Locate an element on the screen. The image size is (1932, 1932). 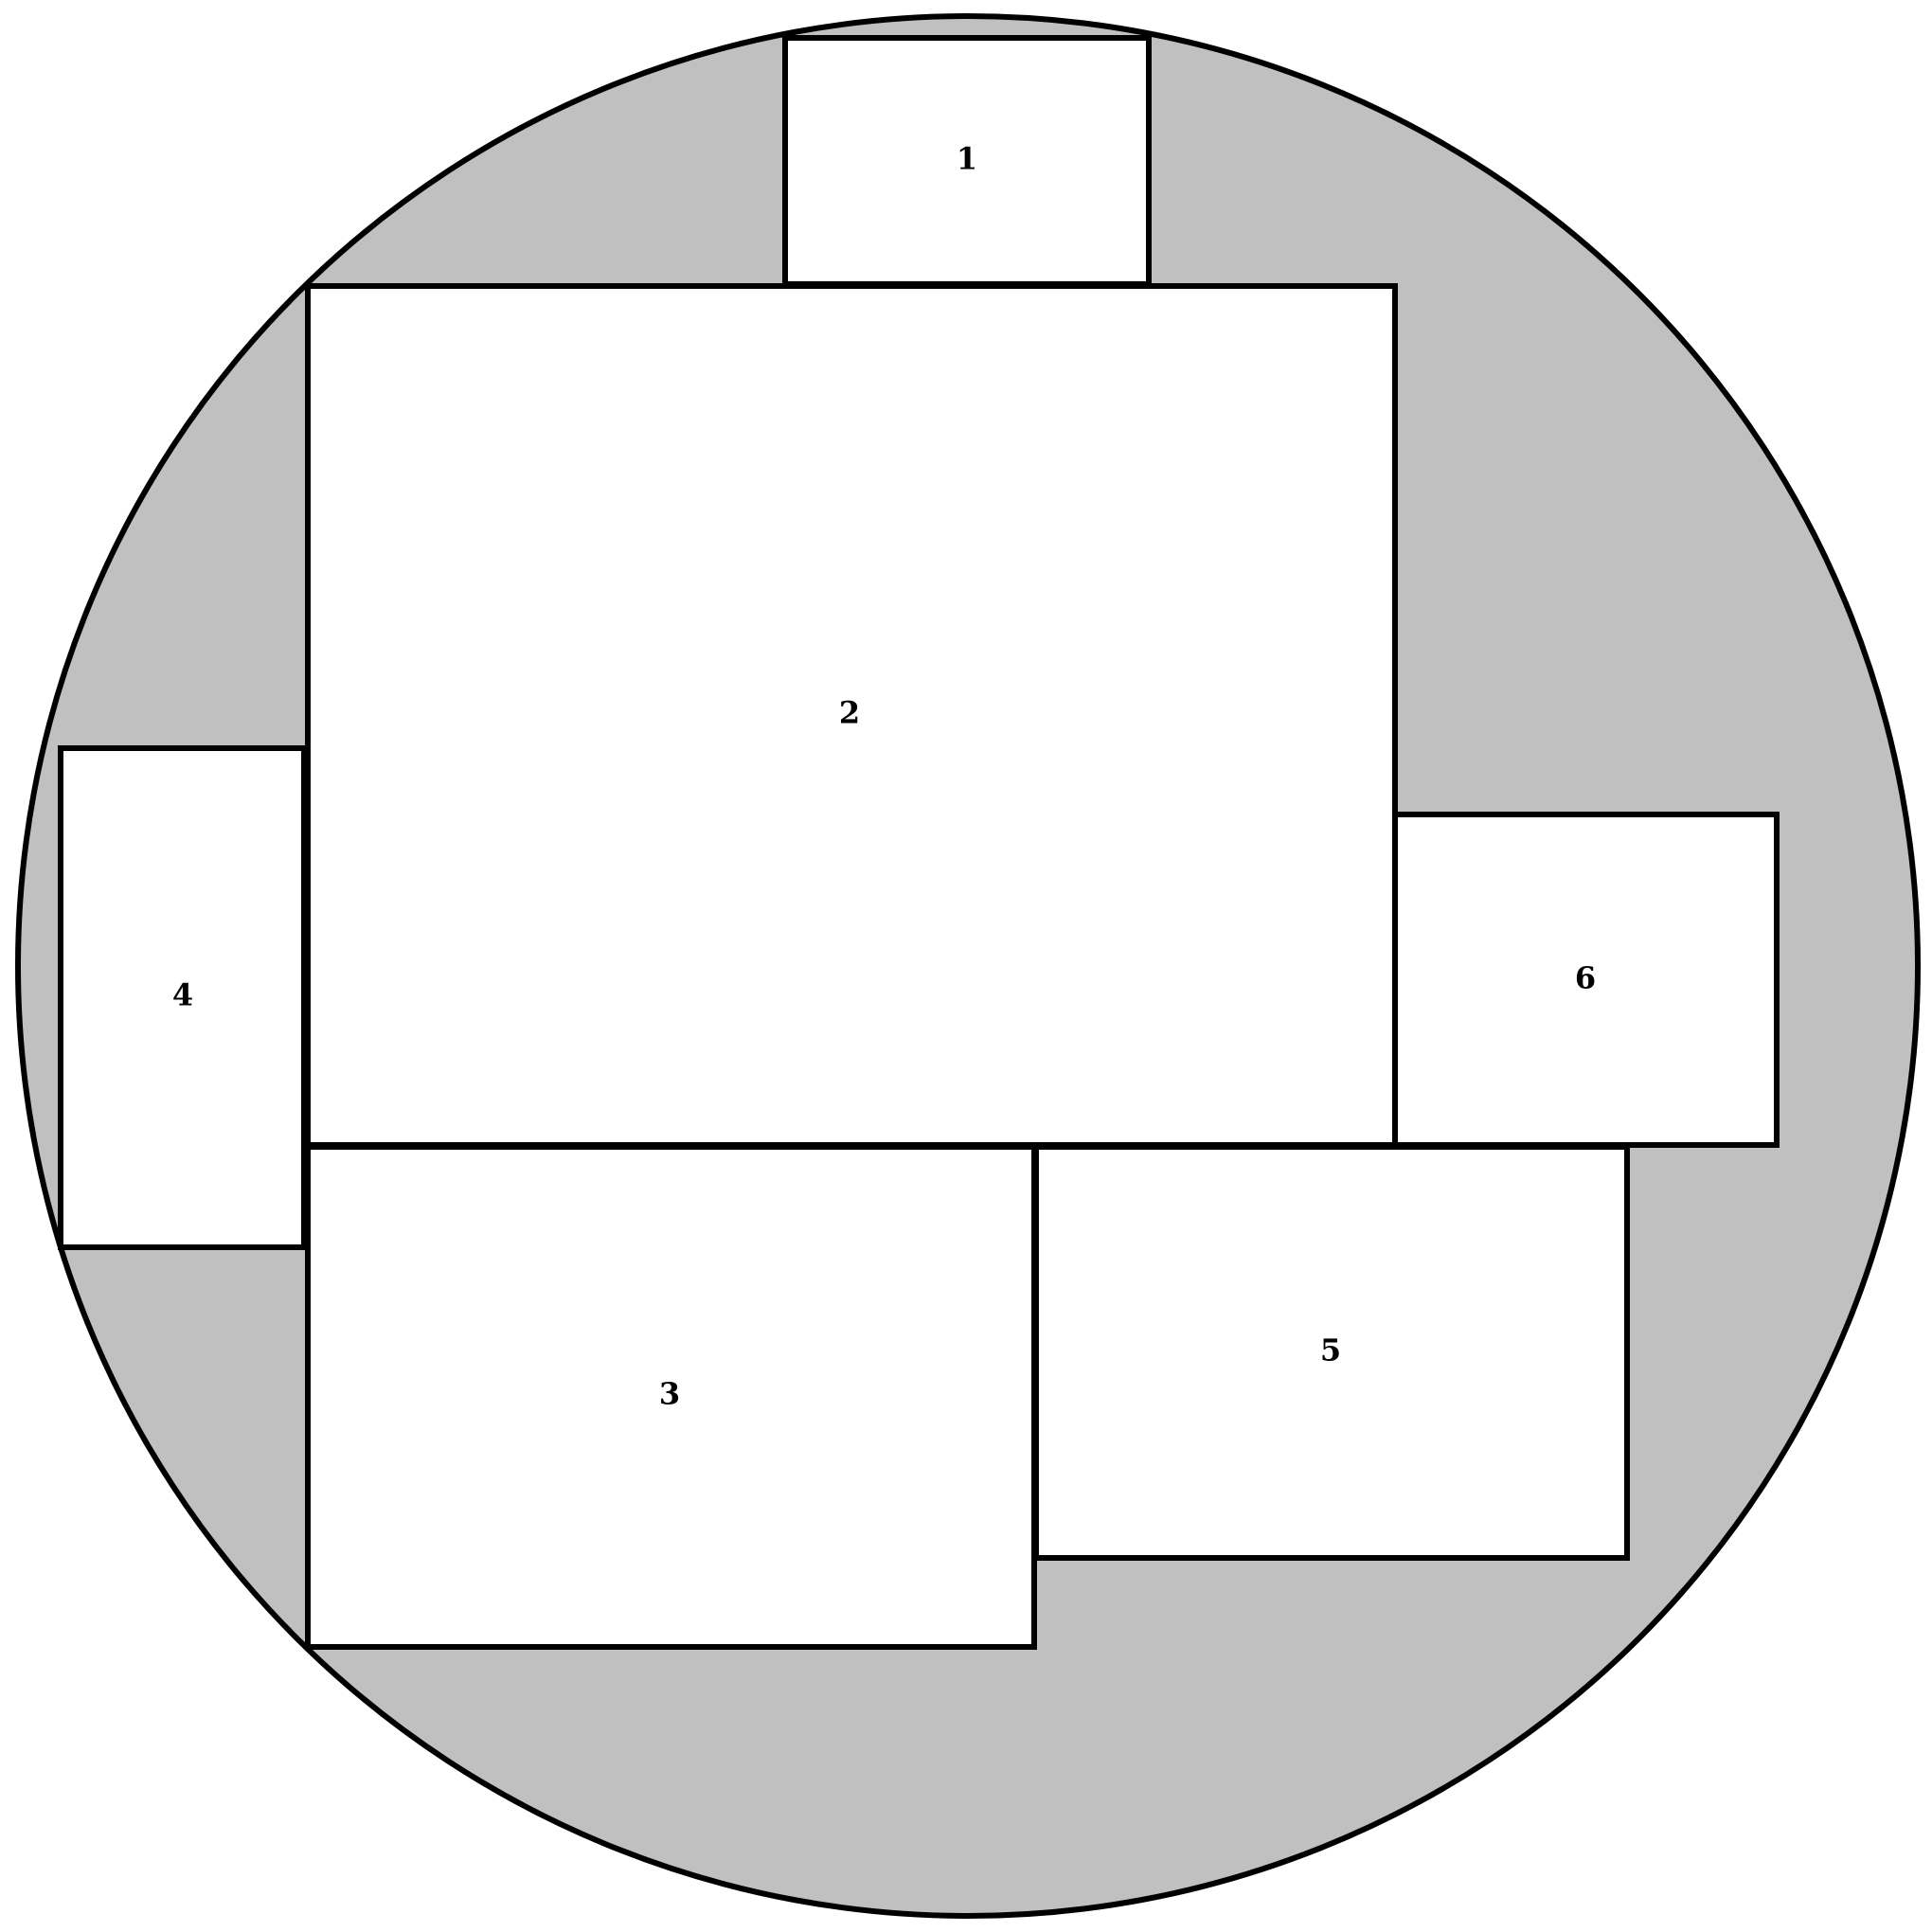
rect-1-label: 1 is located at coordinates (967, 159).